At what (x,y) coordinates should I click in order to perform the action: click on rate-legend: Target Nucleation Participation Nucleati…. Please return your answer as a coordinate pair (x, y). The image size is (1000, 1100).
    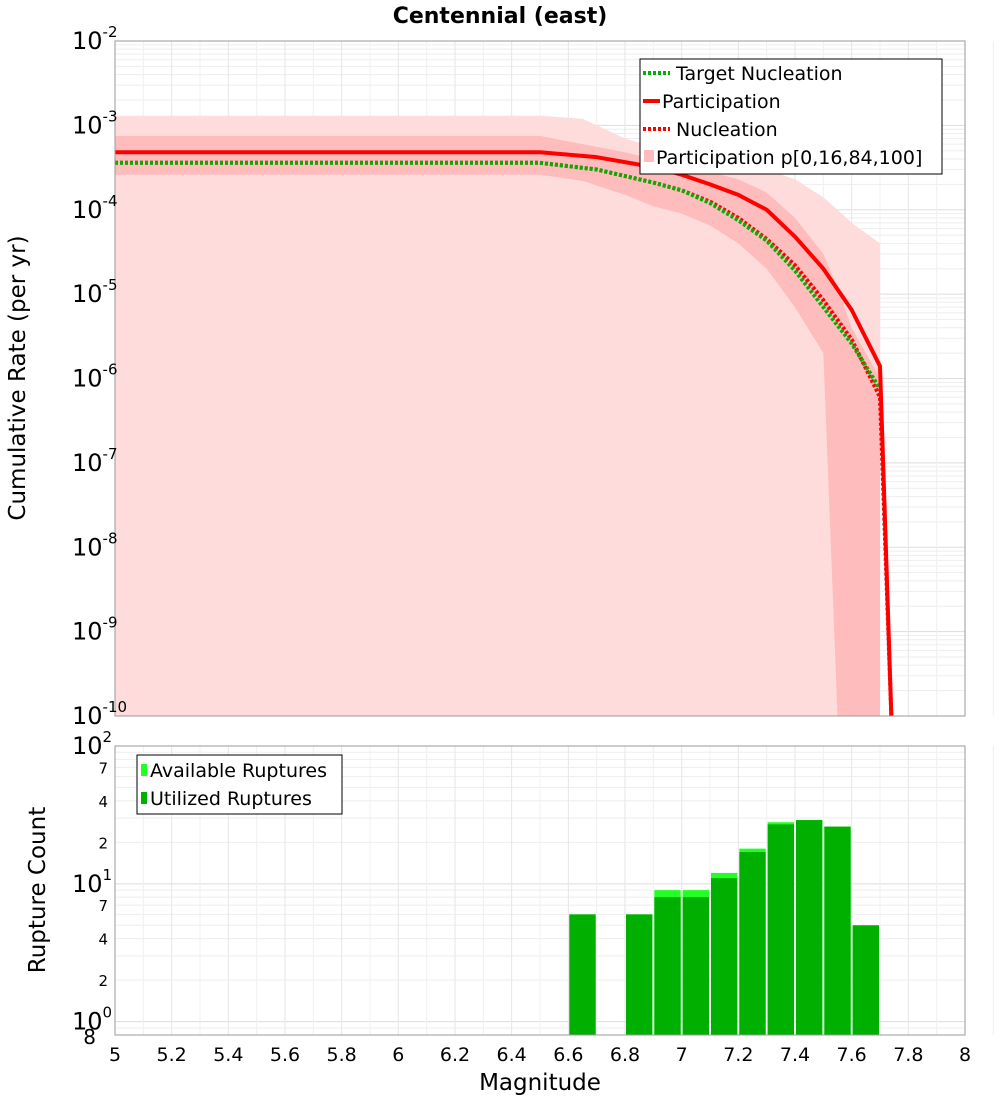
    Looking at the image, I should click on (791, 116).